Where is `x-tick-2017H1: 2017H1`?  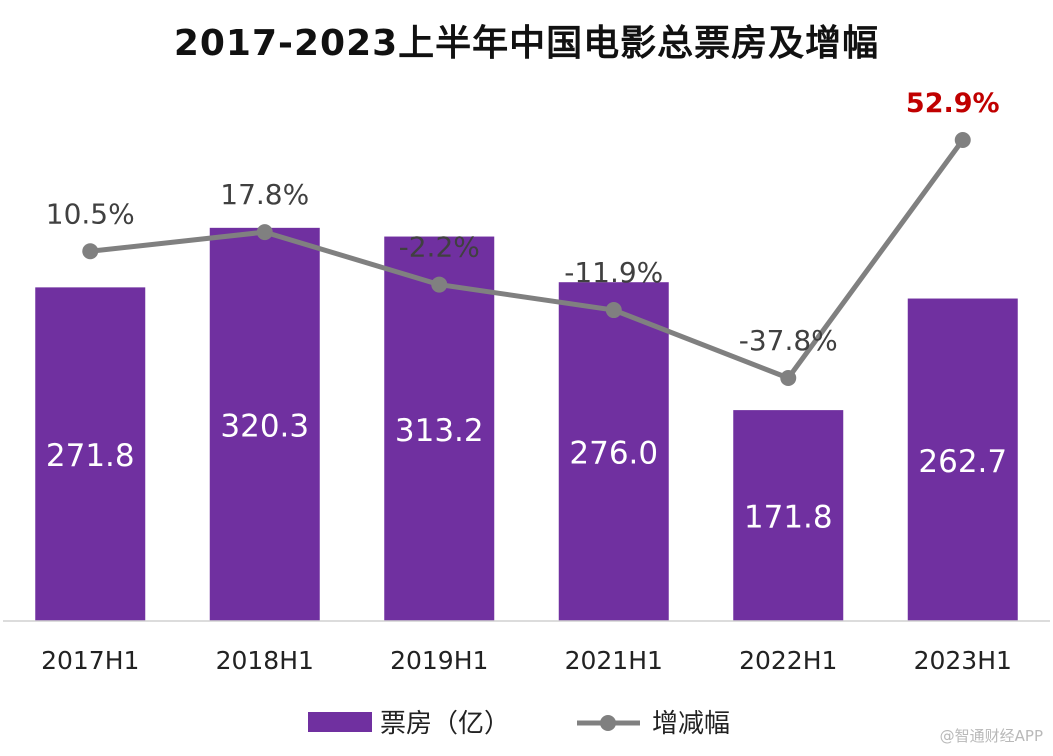
x-tick-2017H1: 2017H1 is located at coordinates (90, 660).